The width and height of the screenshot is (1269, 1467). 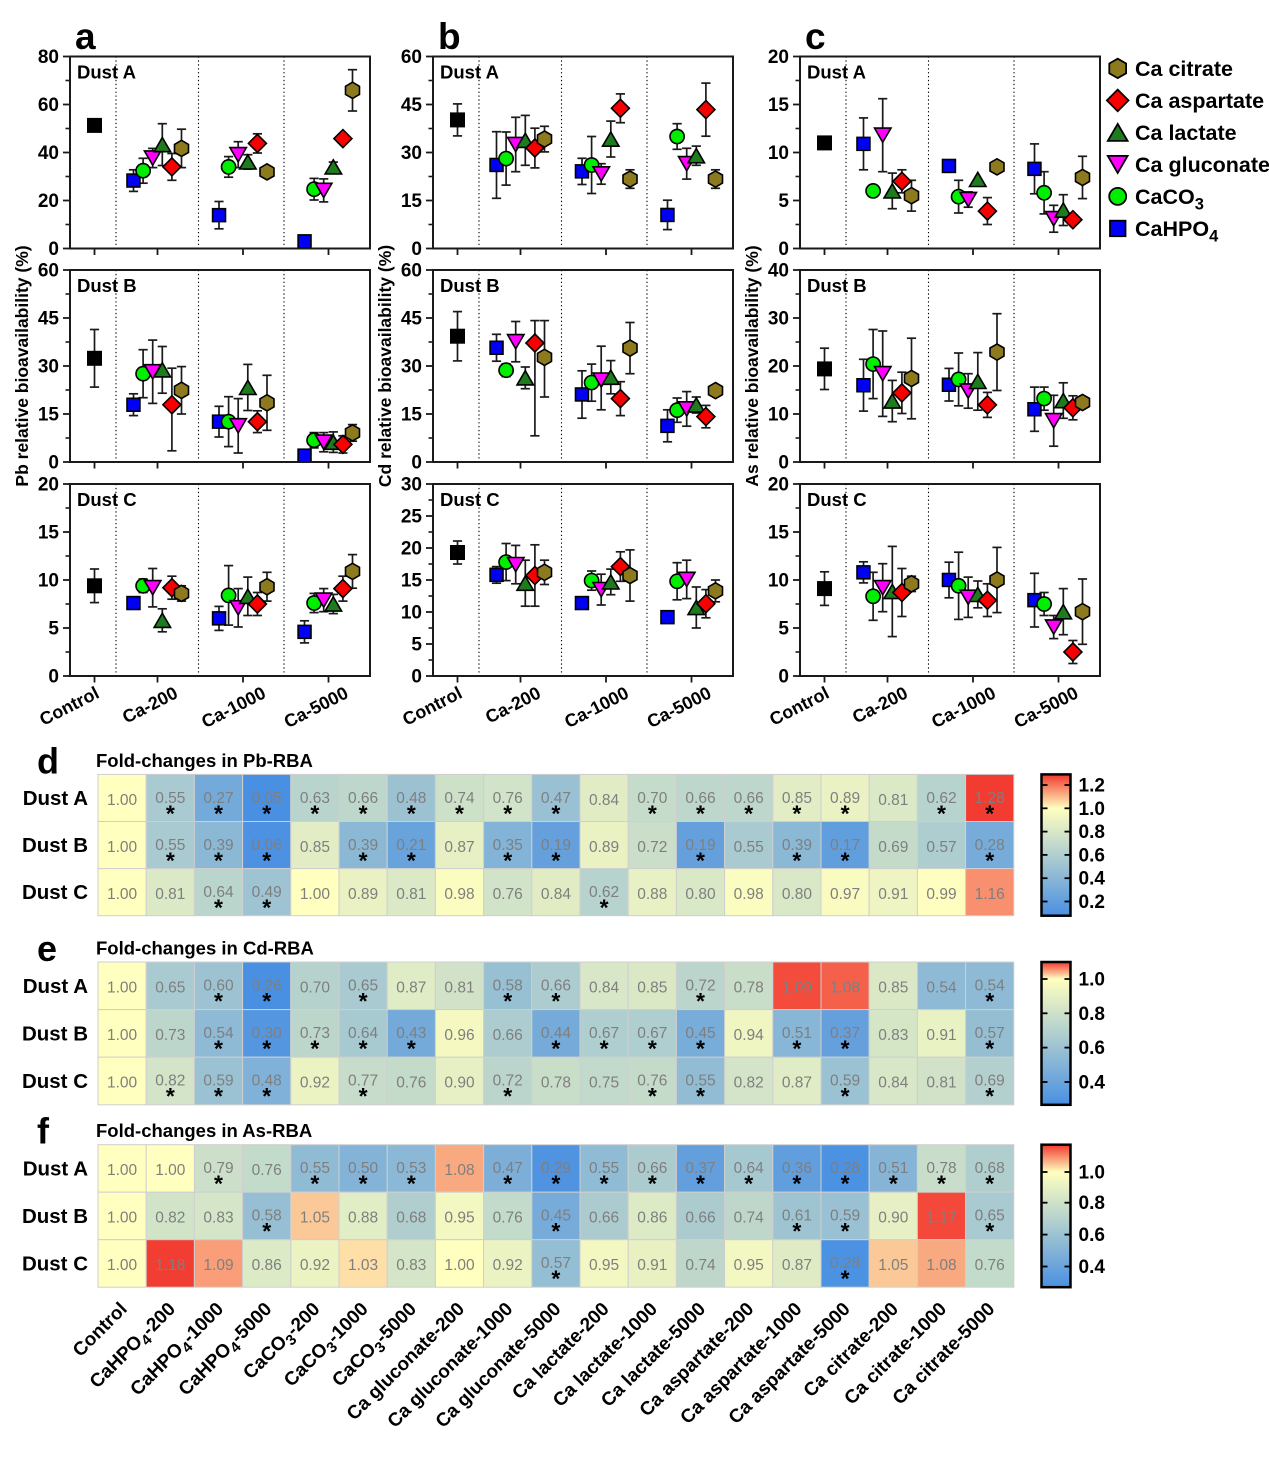 I want to click on svg-text: 1.05, so click(x=315, y=1218).